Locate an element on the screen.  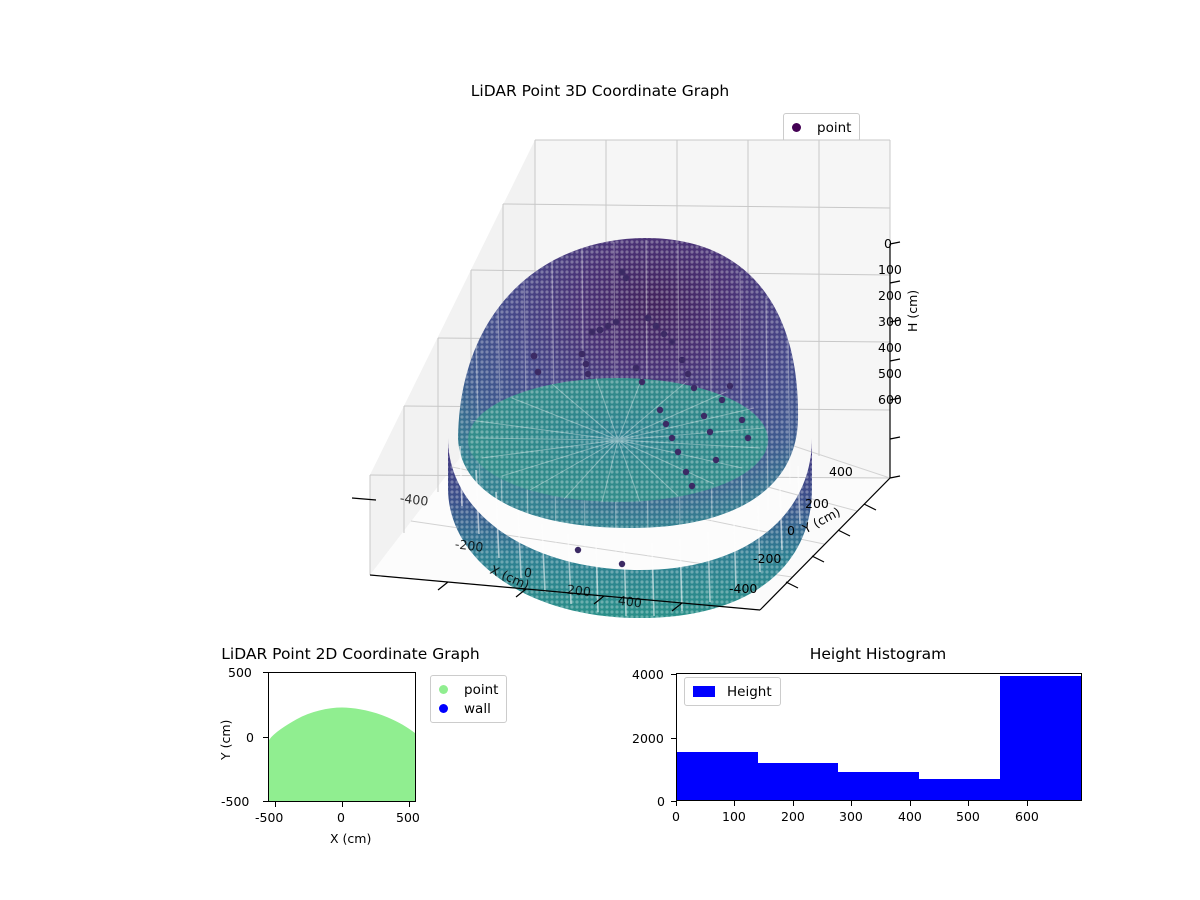
plot3d-zaxis-label: H (cm) is located at coordinates (912, 310).